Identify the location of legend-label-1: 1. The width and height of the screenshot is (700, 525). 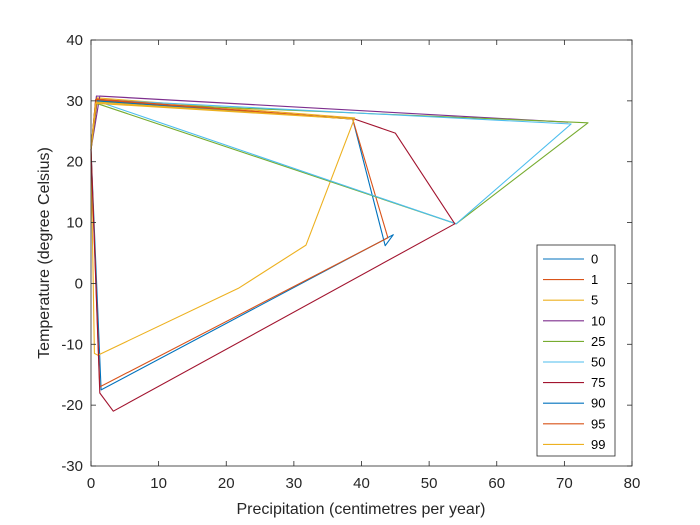
(594, 279).